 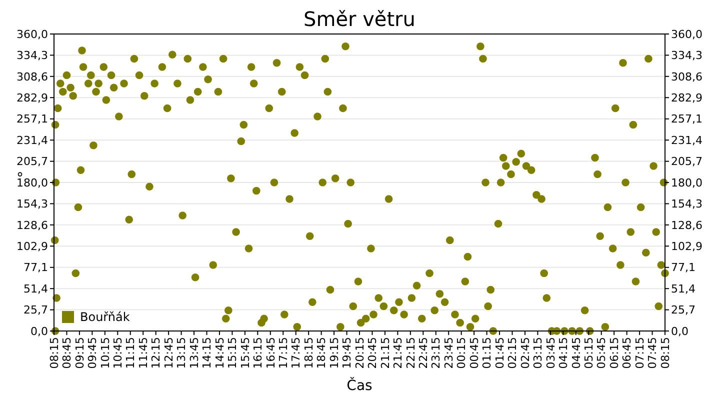 What do you see at coordinates (360, 19) in the screenshot?
I see `chart-title: Směr větru` at bounding box center [360, 19].